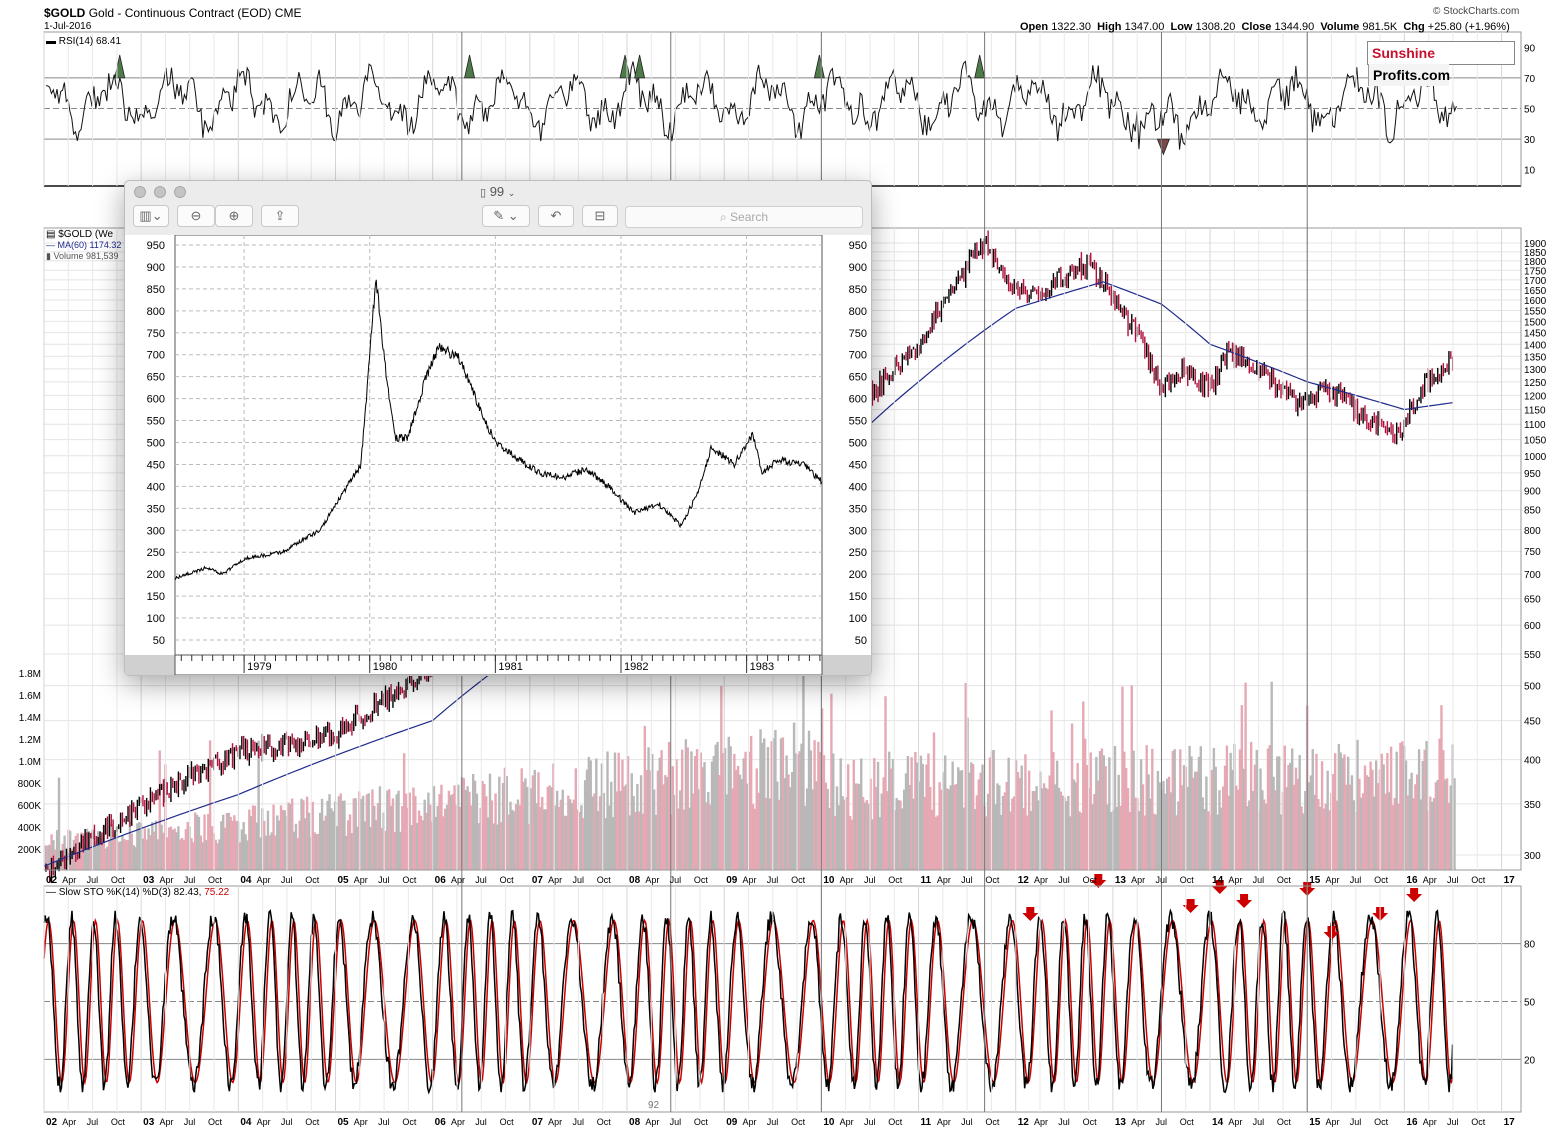  I want to click on inset-x-axis, so click(498, 664).